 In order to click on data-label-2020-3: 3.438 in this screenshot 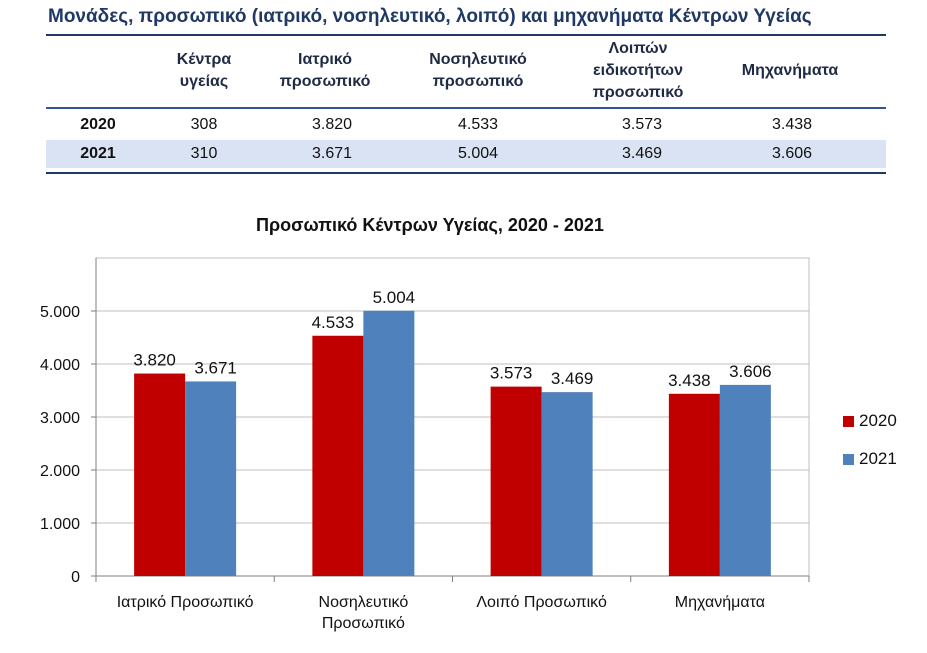, I will do `click(689, 380)`.